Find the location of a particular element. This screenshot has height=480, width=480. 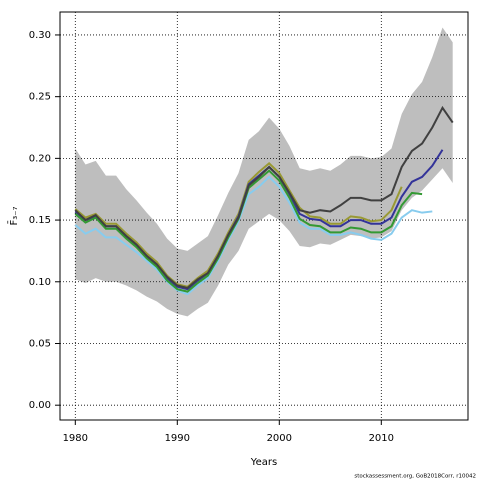

y-tick-label: 0.25 is located at coordinates (40, 97).